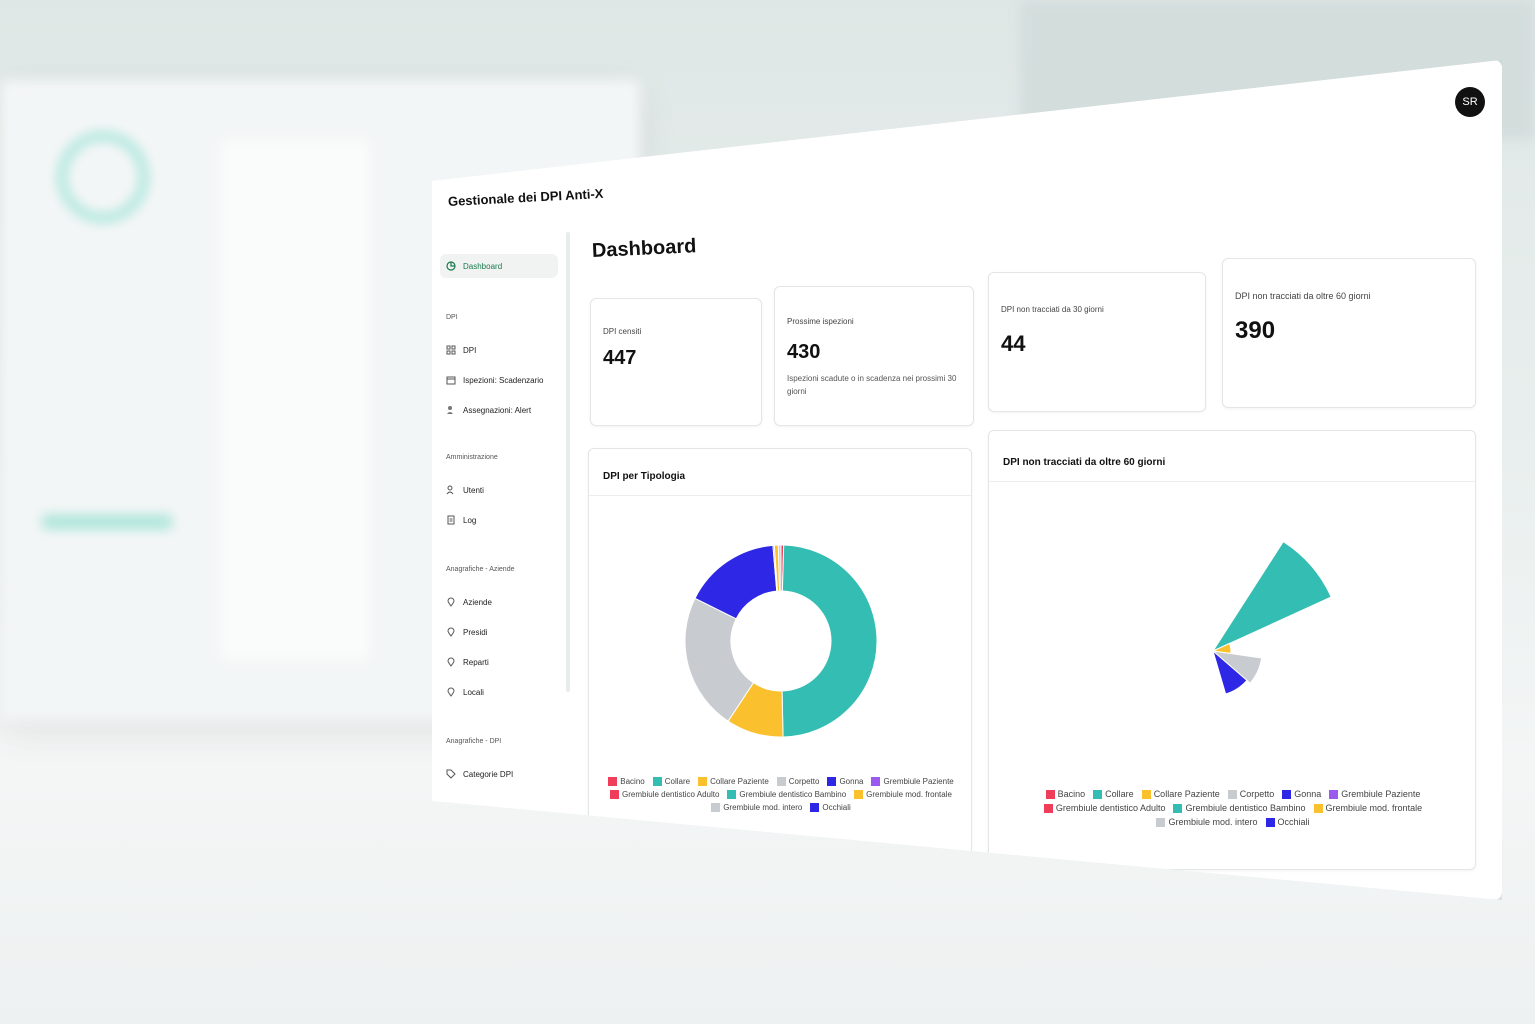 The height and width of the screenshot is (1024, 1535). Describe the element at coordinates (450, 490) in the screenshot. I see `users-icon` at that location.